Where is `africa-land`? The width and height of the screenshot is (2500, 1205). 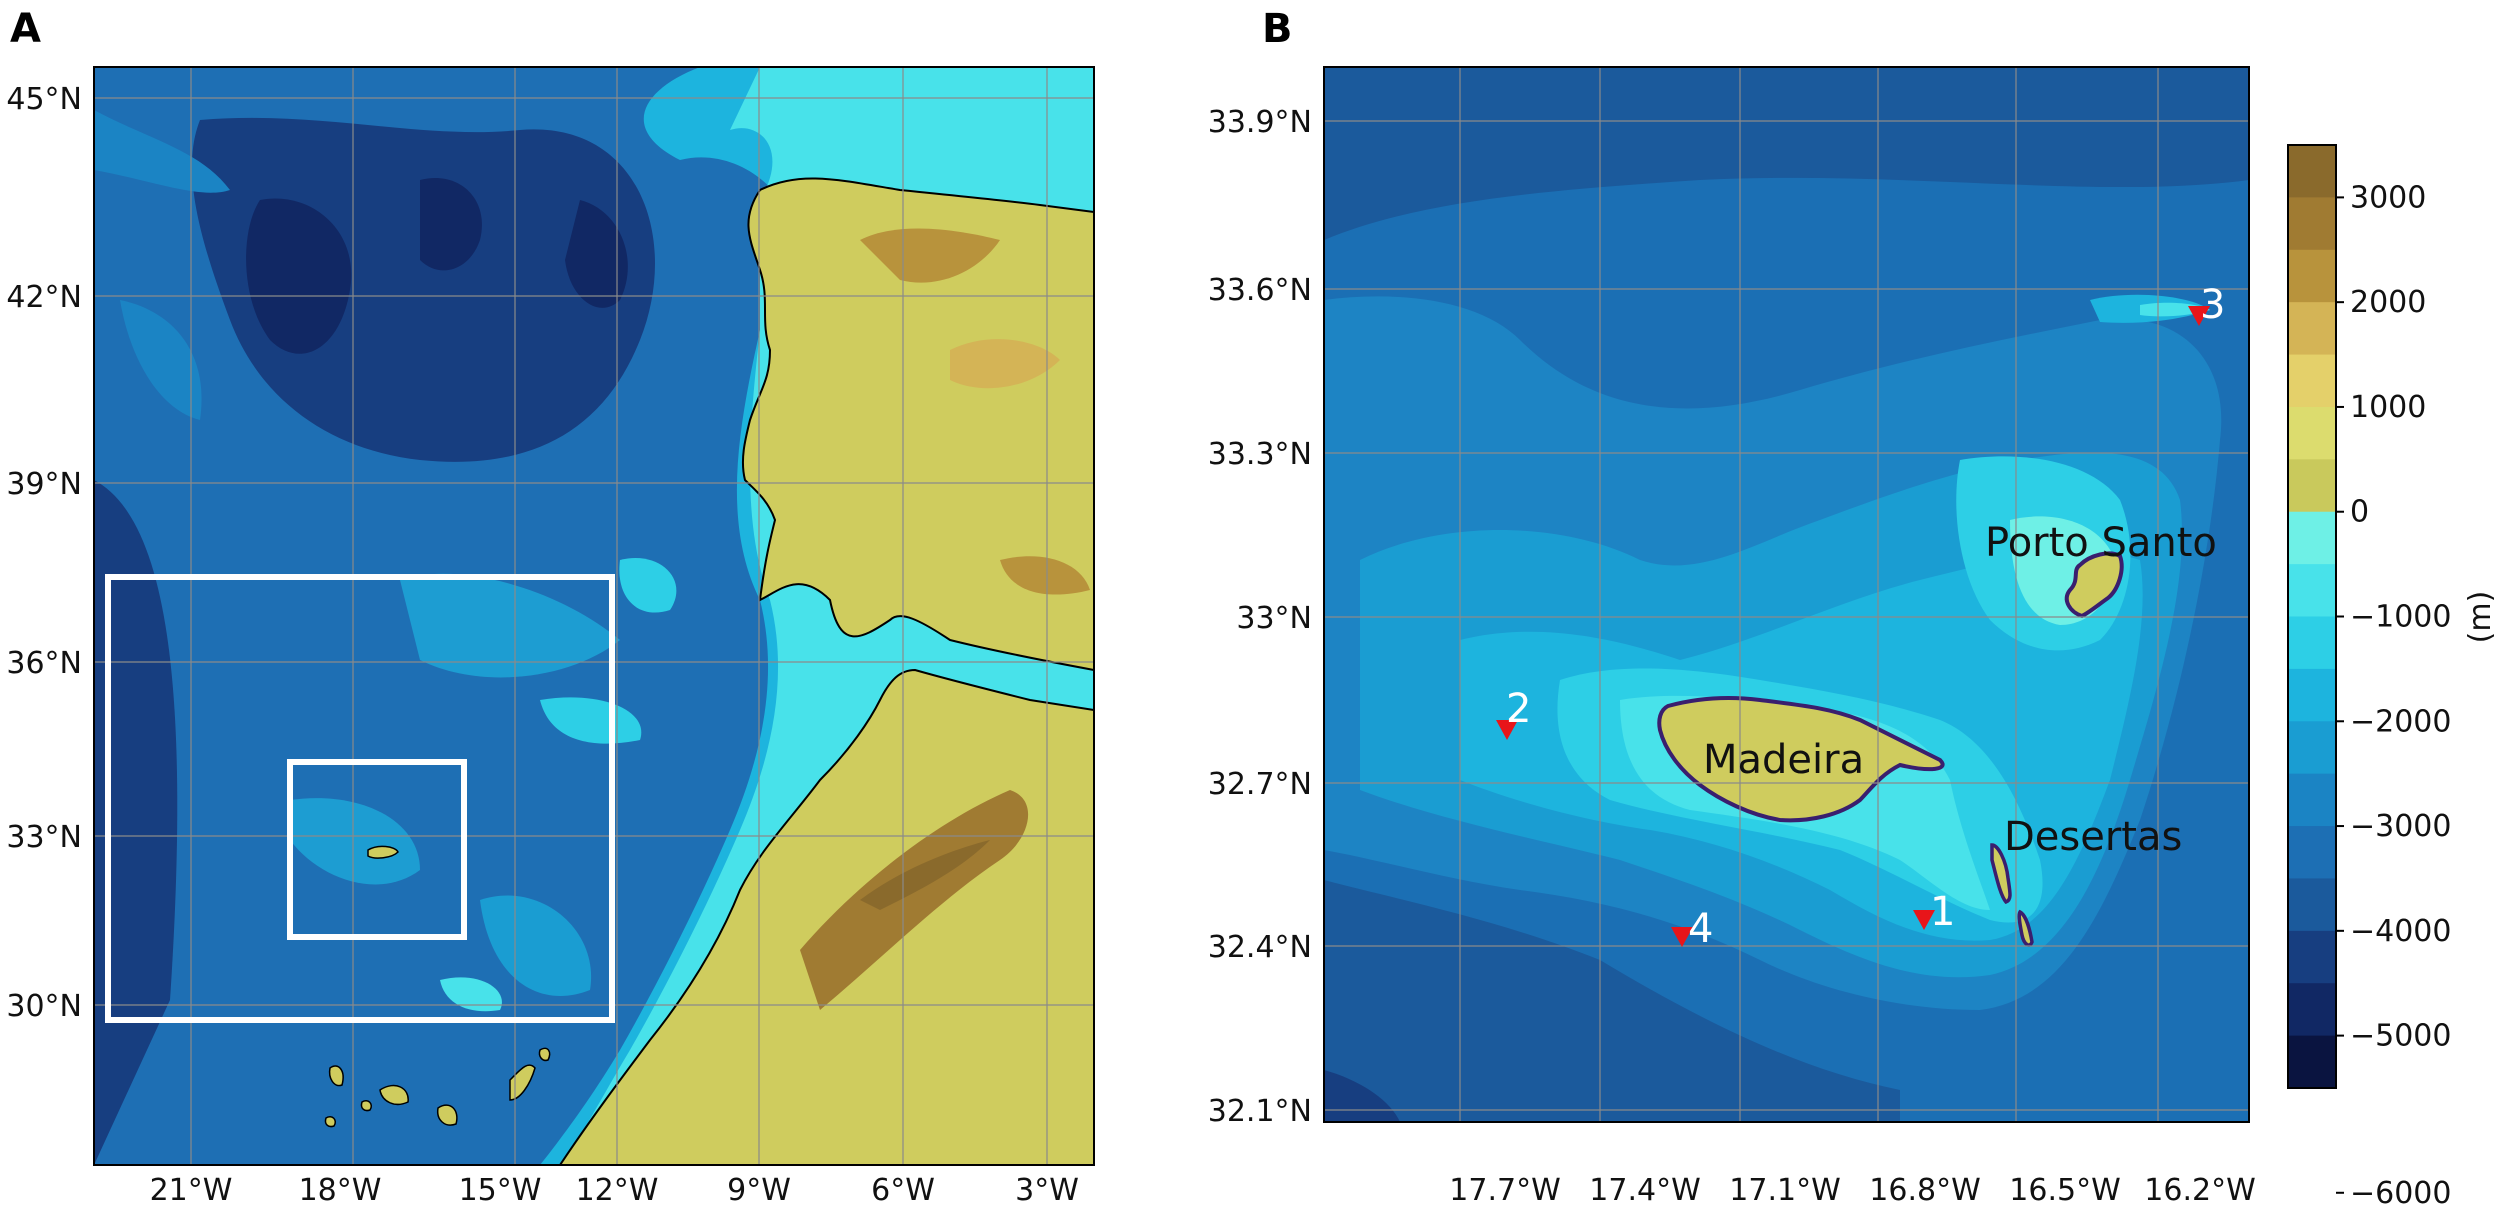 africa-land is located at coordinates (826, 916).